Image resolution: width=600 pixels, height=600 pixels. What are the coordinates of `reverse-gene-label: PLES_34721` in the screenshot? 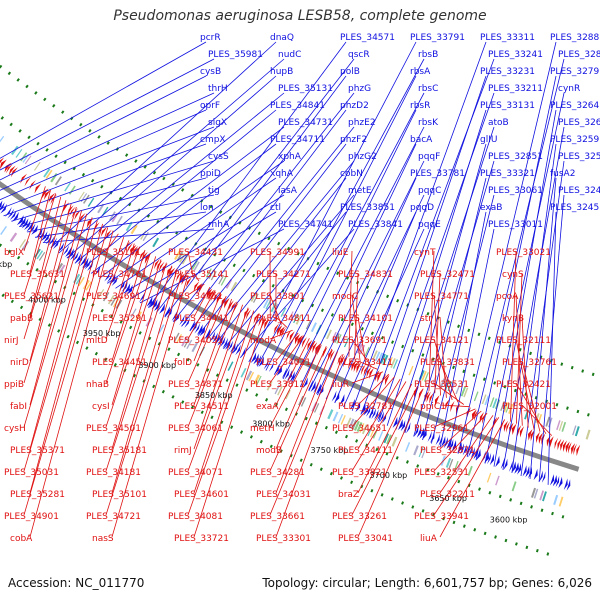 It's located at (113, 517).